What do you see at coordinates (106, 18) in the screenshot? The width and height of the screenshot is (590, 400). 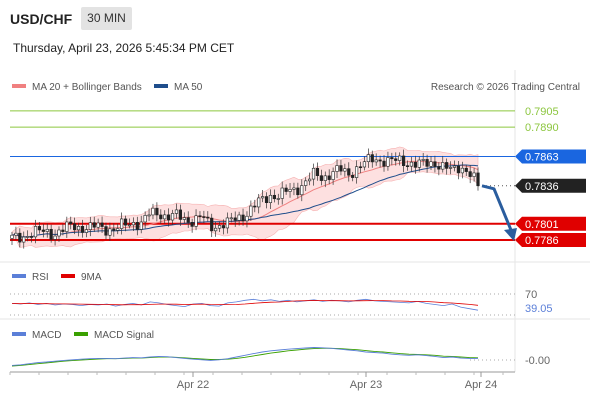 I see `timeframe-button: 30 MIN` at bounding box center [106, 18].